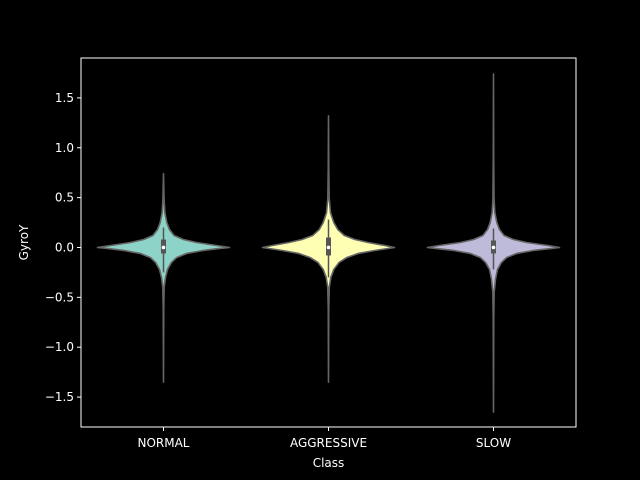 This screenshot has height=480, width=640. Describe the element at coordinates (493, 243) in the screenshot. I see `violin-slow` at that location.